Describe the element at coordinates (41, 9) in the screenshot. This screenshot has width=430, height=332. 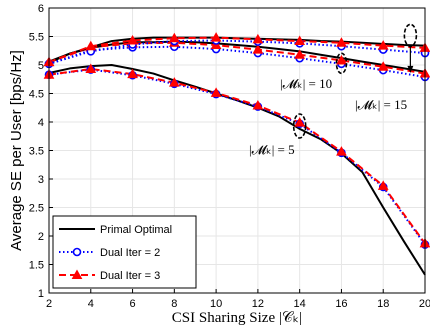
I see `y-tick-label: 6` at that location.